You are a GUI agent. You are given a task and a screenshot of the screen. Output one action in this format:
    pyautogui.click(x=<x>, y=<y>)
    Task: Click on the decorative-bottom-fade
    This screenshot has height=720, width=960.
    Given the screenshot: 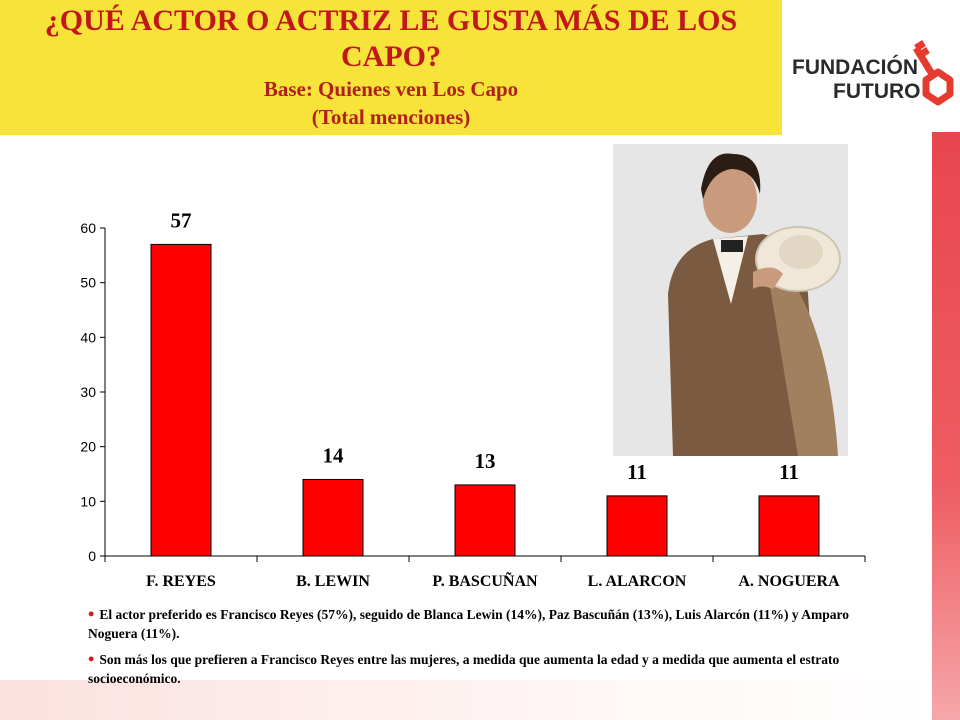 What is the action you would take?
    pyautogui.click(x=466, y=700)
    